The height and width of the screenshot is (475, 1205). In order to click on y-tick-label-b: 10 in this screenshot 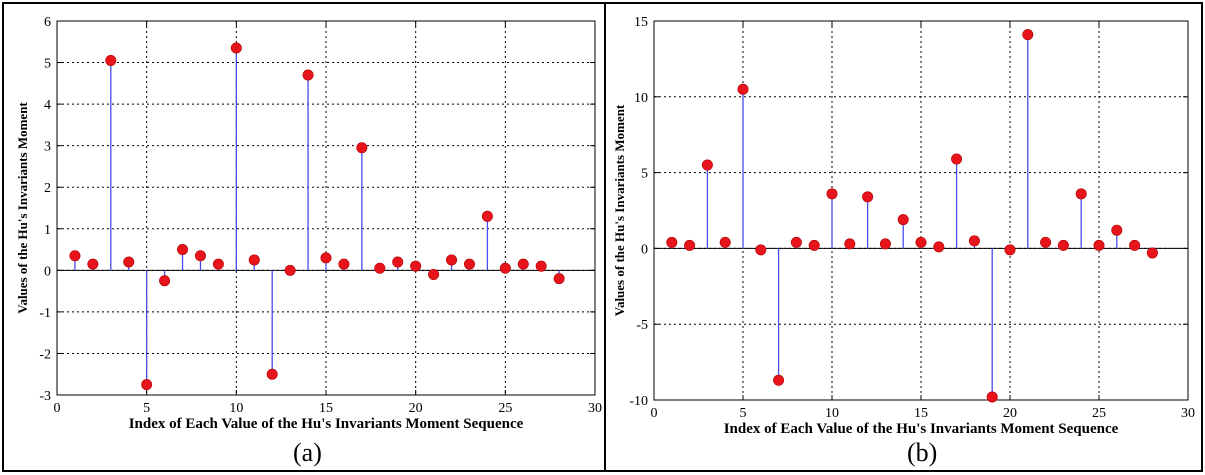, I will do `click(641, 98)`.